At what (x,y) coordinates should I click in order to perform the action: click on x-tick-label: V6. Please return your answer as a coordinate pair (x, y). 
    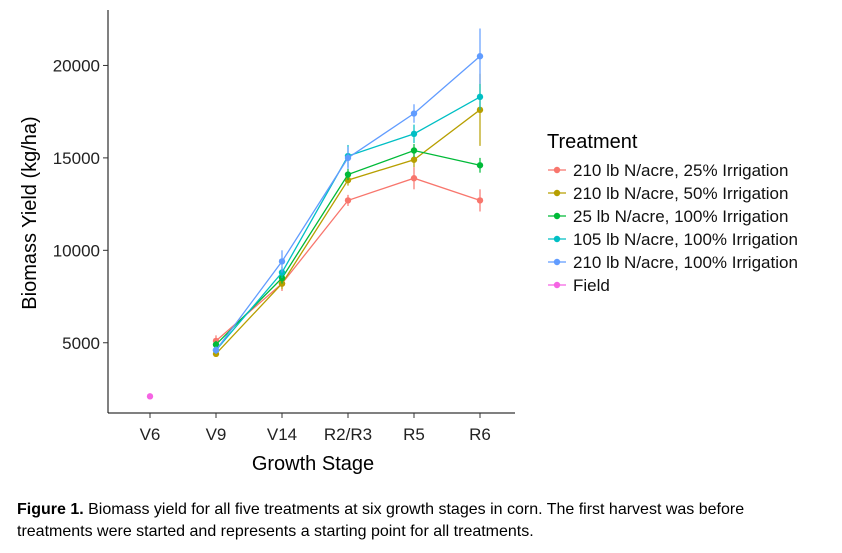
    Looking at the image, I should click on (150, 434).